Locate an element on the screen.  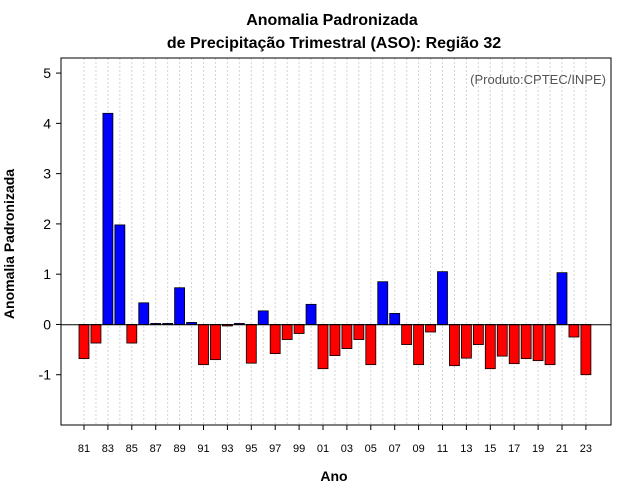
x-tick-label: 19 is located at coordinates (538, 449).